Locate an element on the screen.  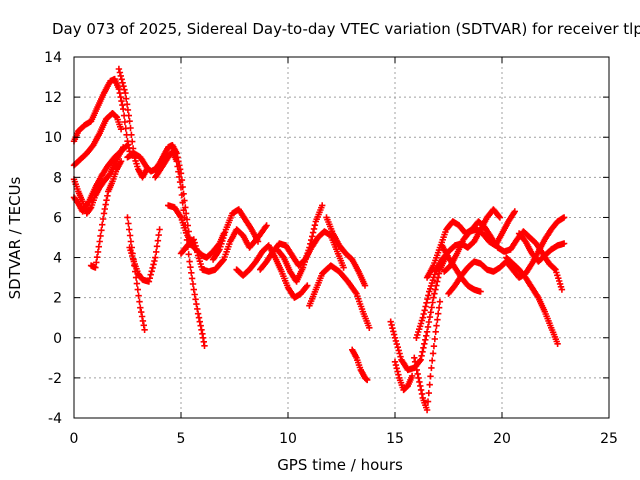
y-tick-label: 6 is located at coordinates (57, 218).